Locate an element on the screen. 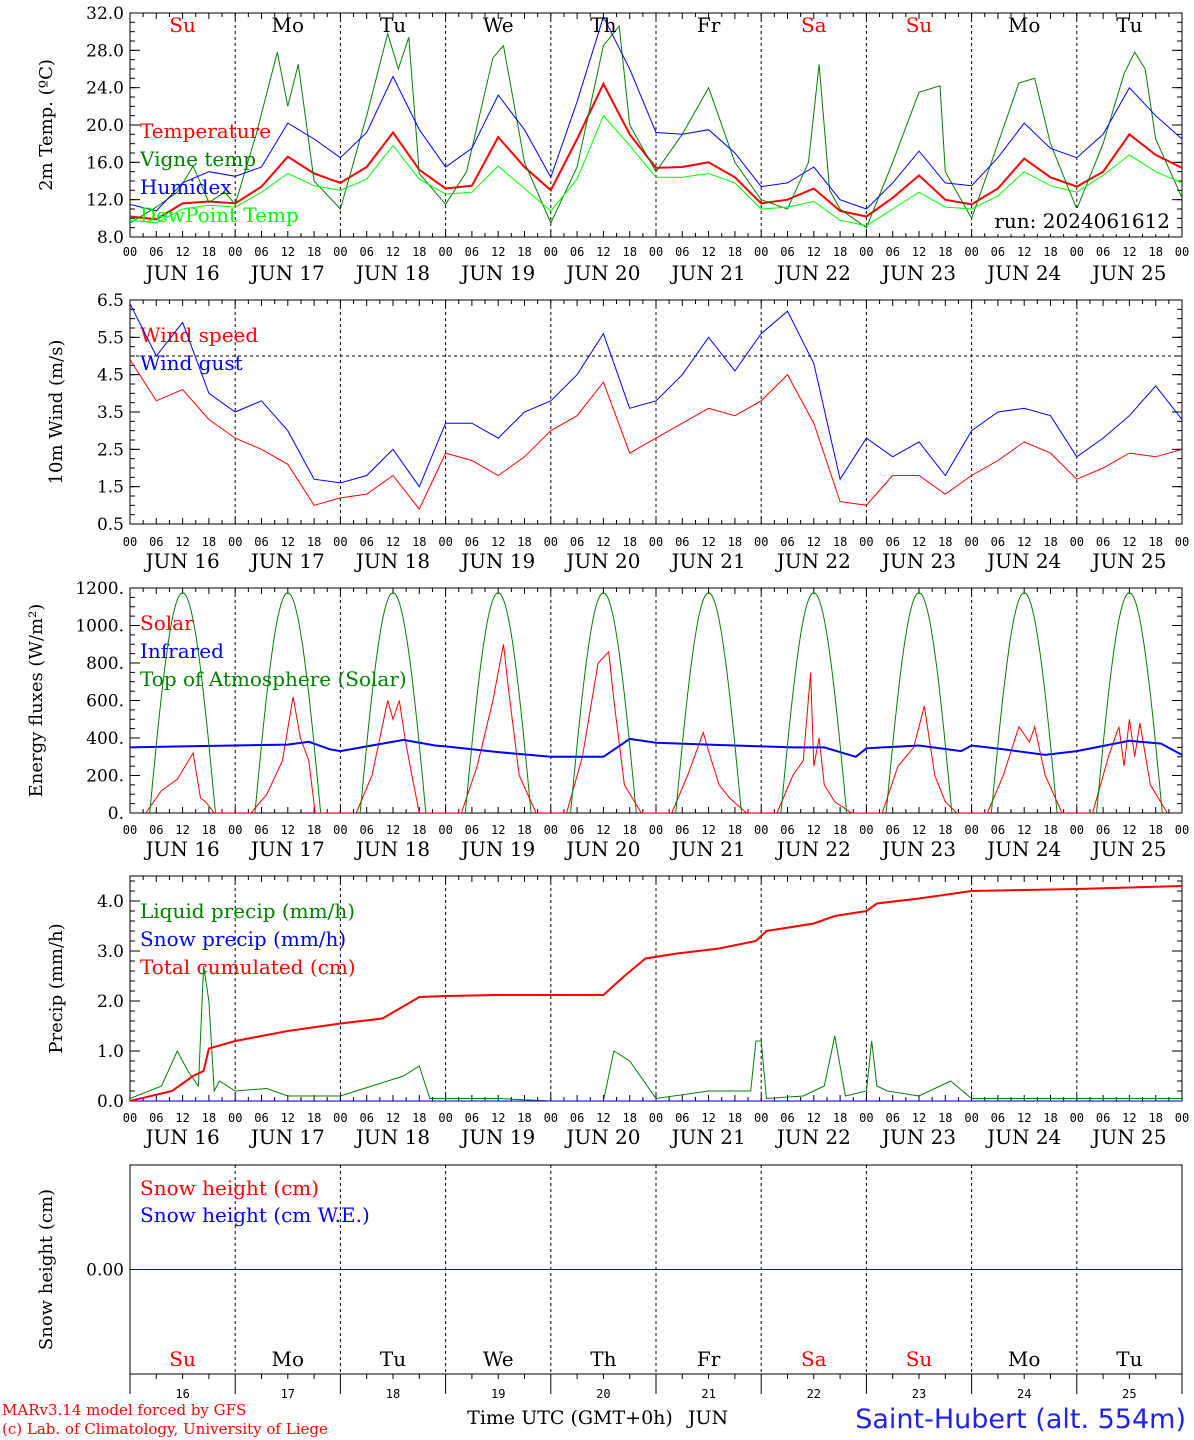 This screenshot has height=1440, width=1194. date-label: JUN 17 is located at coordinates (287, 273).